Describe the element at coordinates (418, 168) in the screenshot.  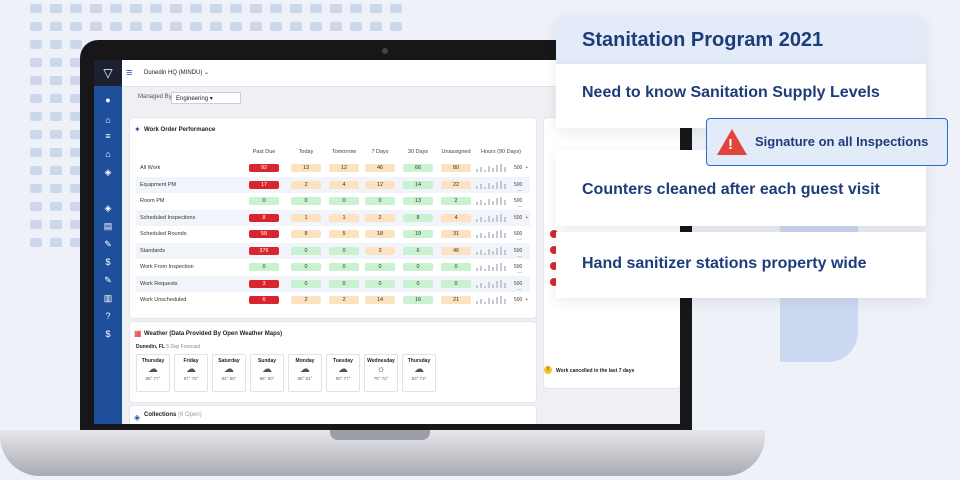
I see `count-pill: 66` at that location.